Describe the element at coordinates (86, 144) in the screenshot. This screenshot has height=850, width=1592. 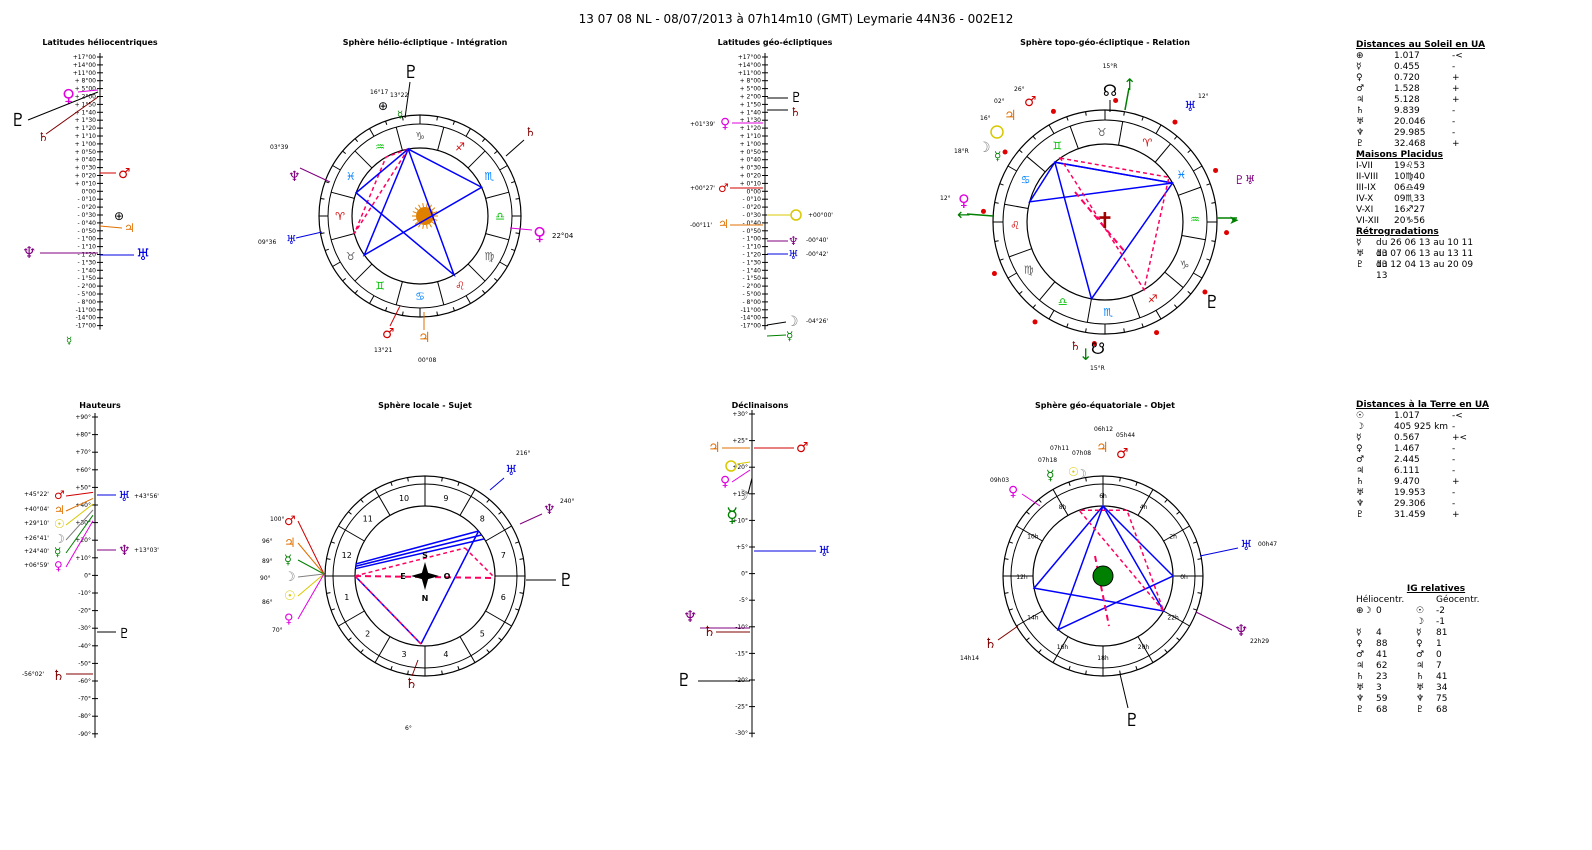
I see `lat-helio-scale-tick-label: + 1°00` at that location.